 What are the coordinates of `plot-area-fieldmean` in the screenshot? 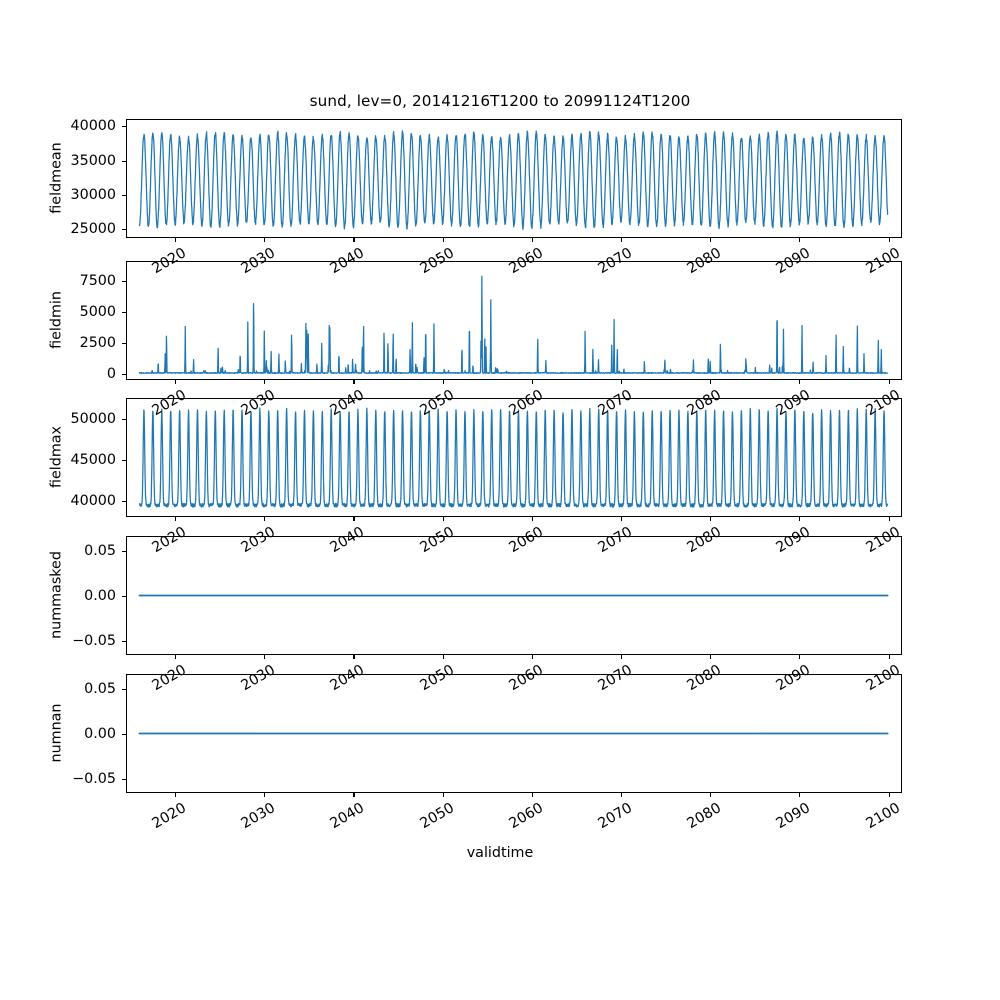 It's located at (513, 180).